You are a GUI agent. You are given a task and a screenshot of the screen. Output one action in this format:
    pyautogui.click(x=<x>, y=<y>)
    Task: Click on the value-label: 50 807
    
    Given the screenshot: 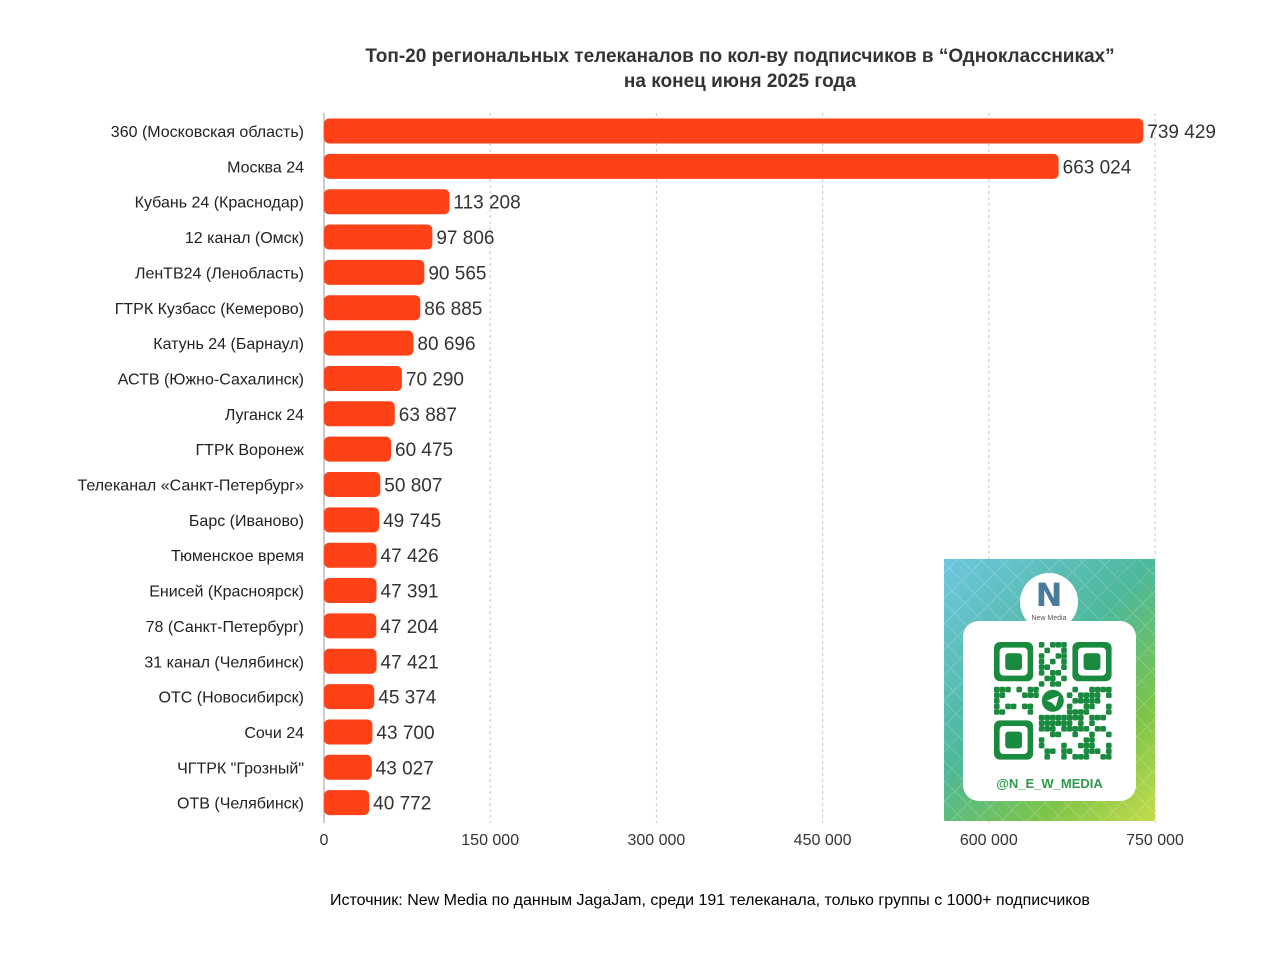 What is the action you would take?
    pyautogui.click(x=413, y=486)
    